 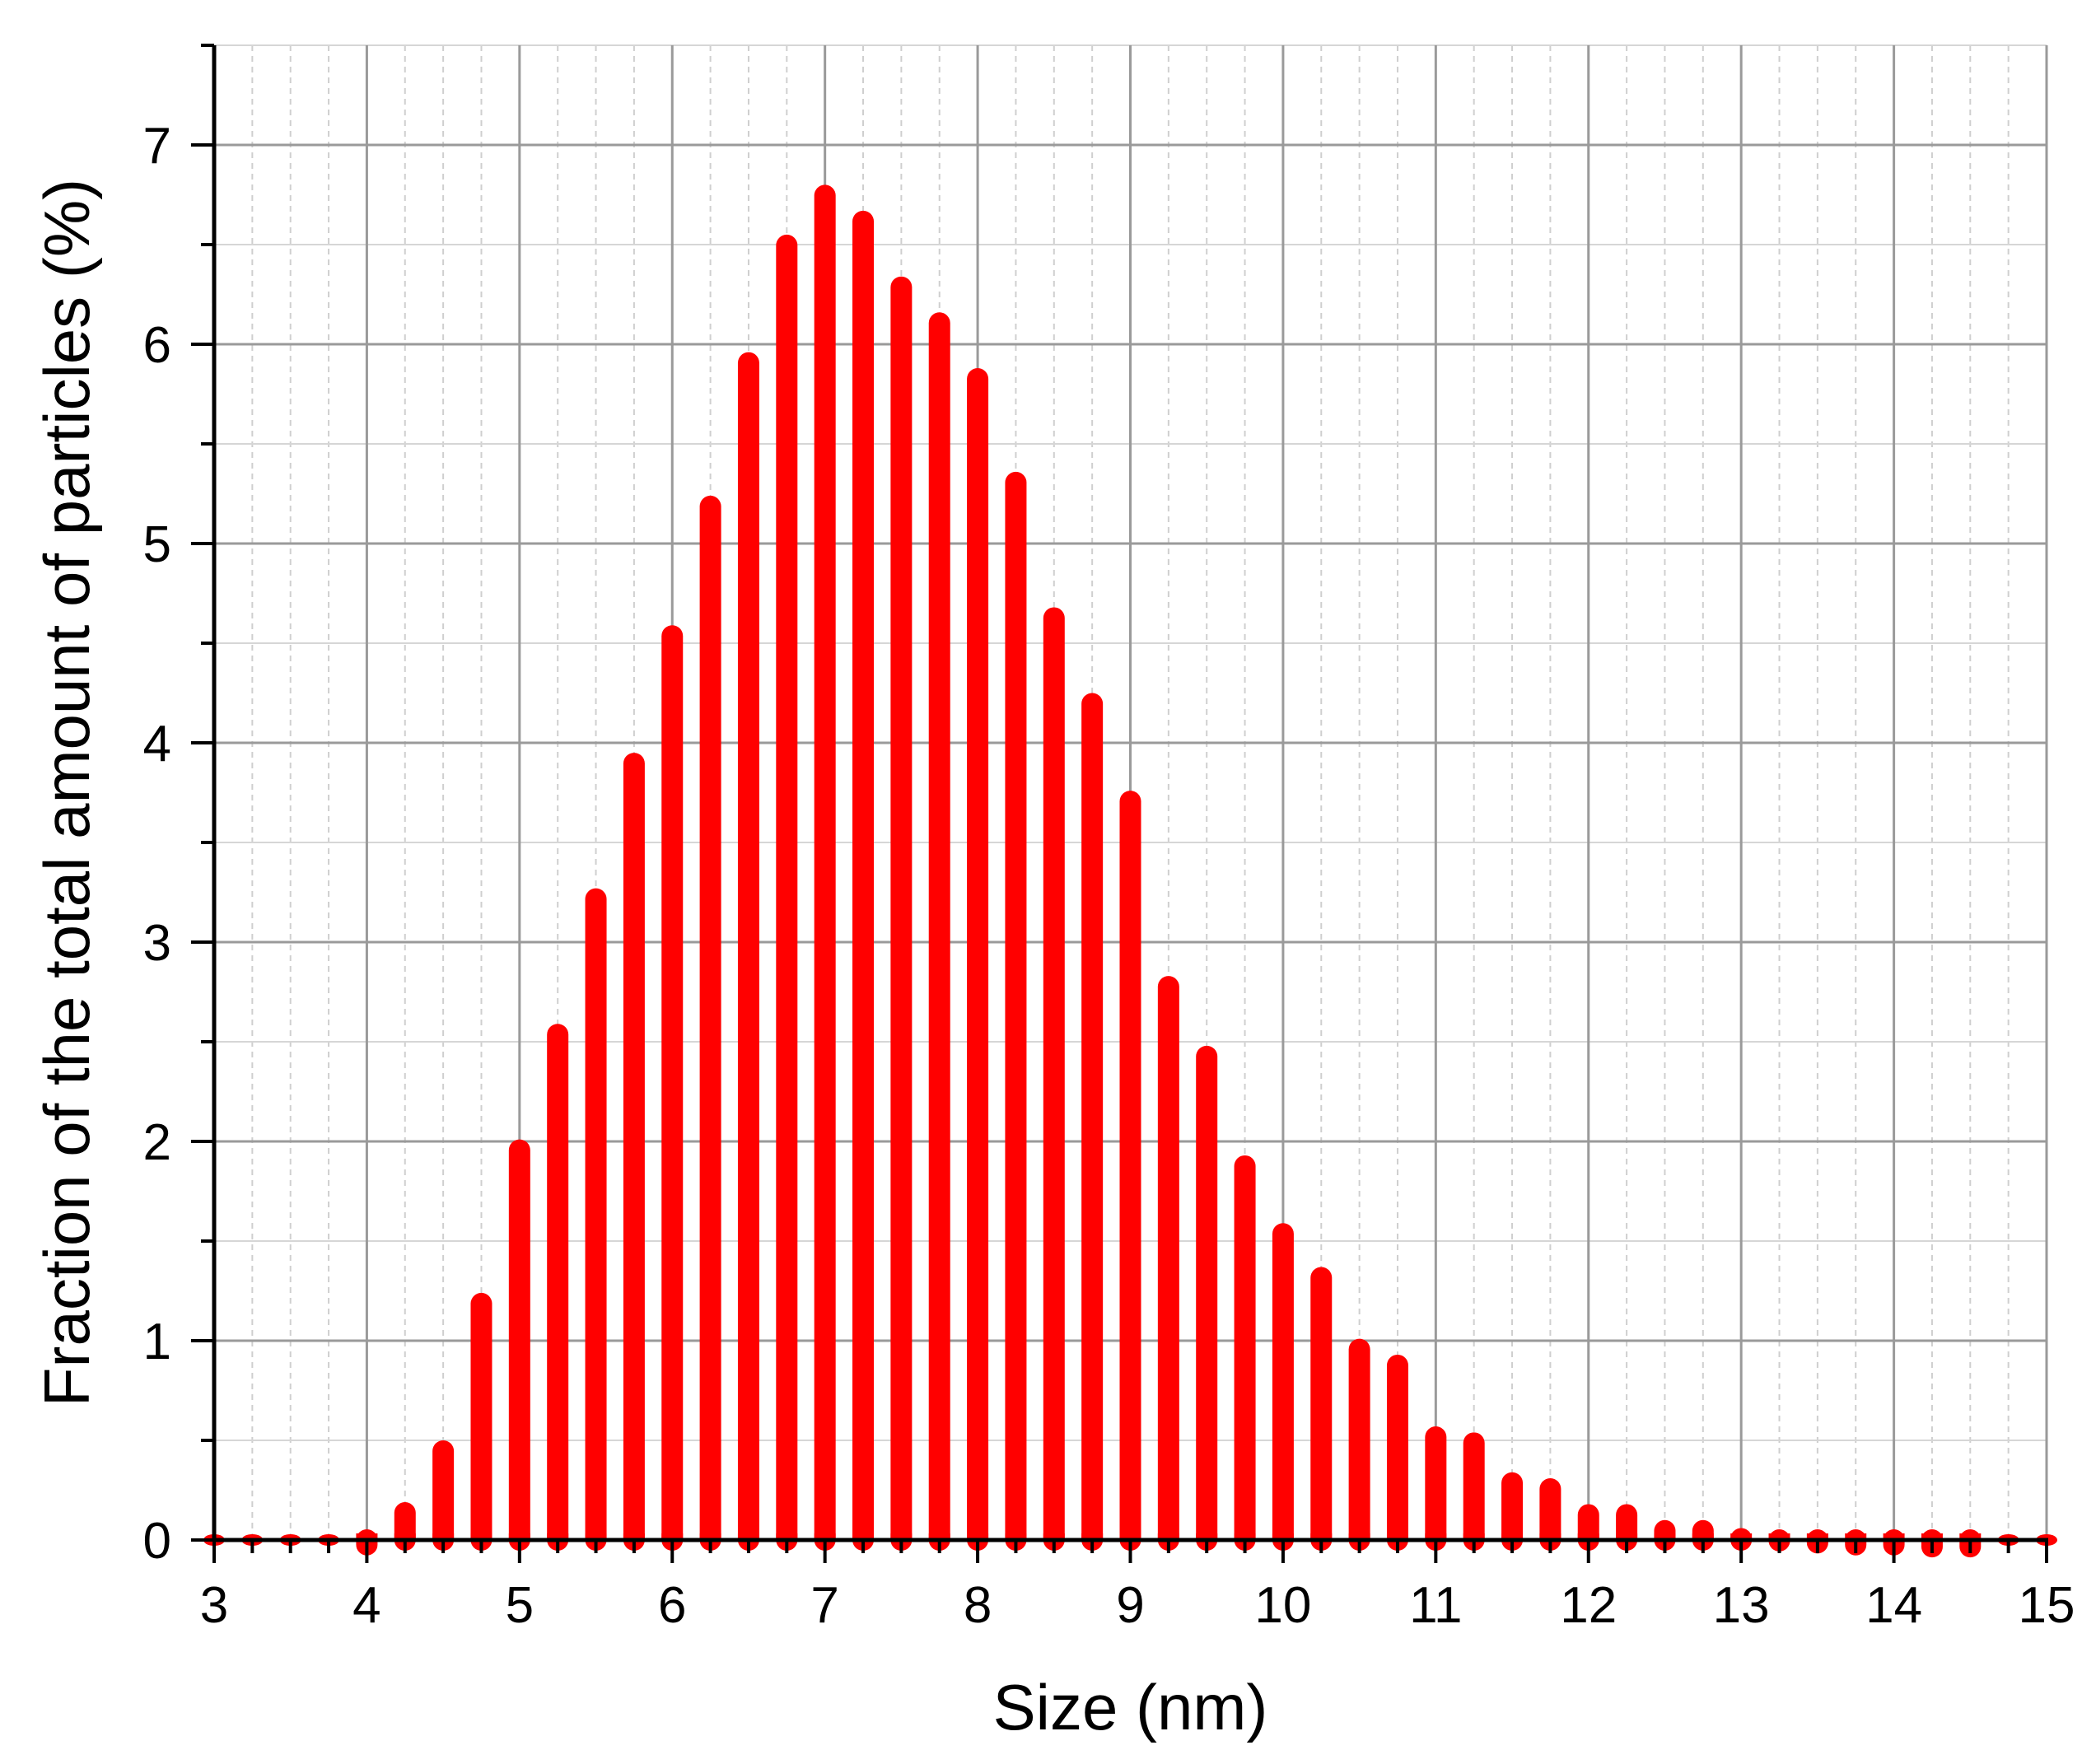 What do you see at coordinates (1283, 1605) in the screenshot?
I see `x-tick-label: 10` at bounding box center [1283, 1605].